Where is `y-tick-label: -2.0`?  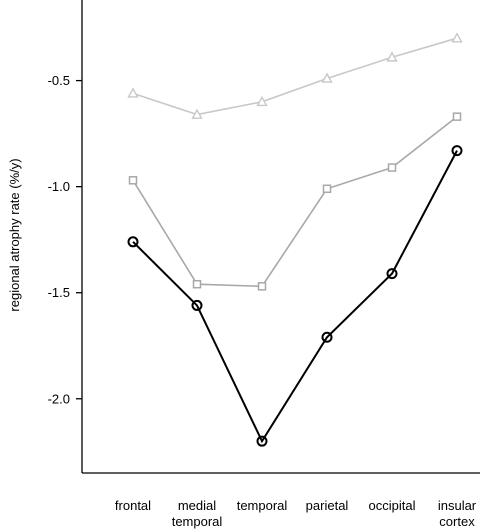 y-tick-label: -2.0 is located at coordinates (59, 398).